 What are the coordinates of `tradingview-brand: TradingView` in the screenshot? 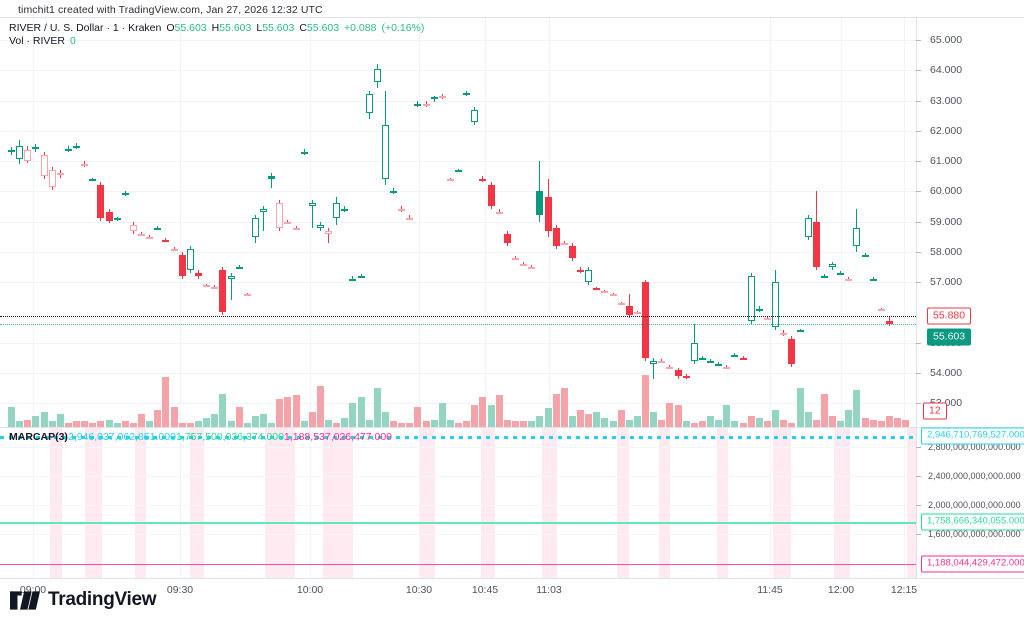 It's located at (83, 600).